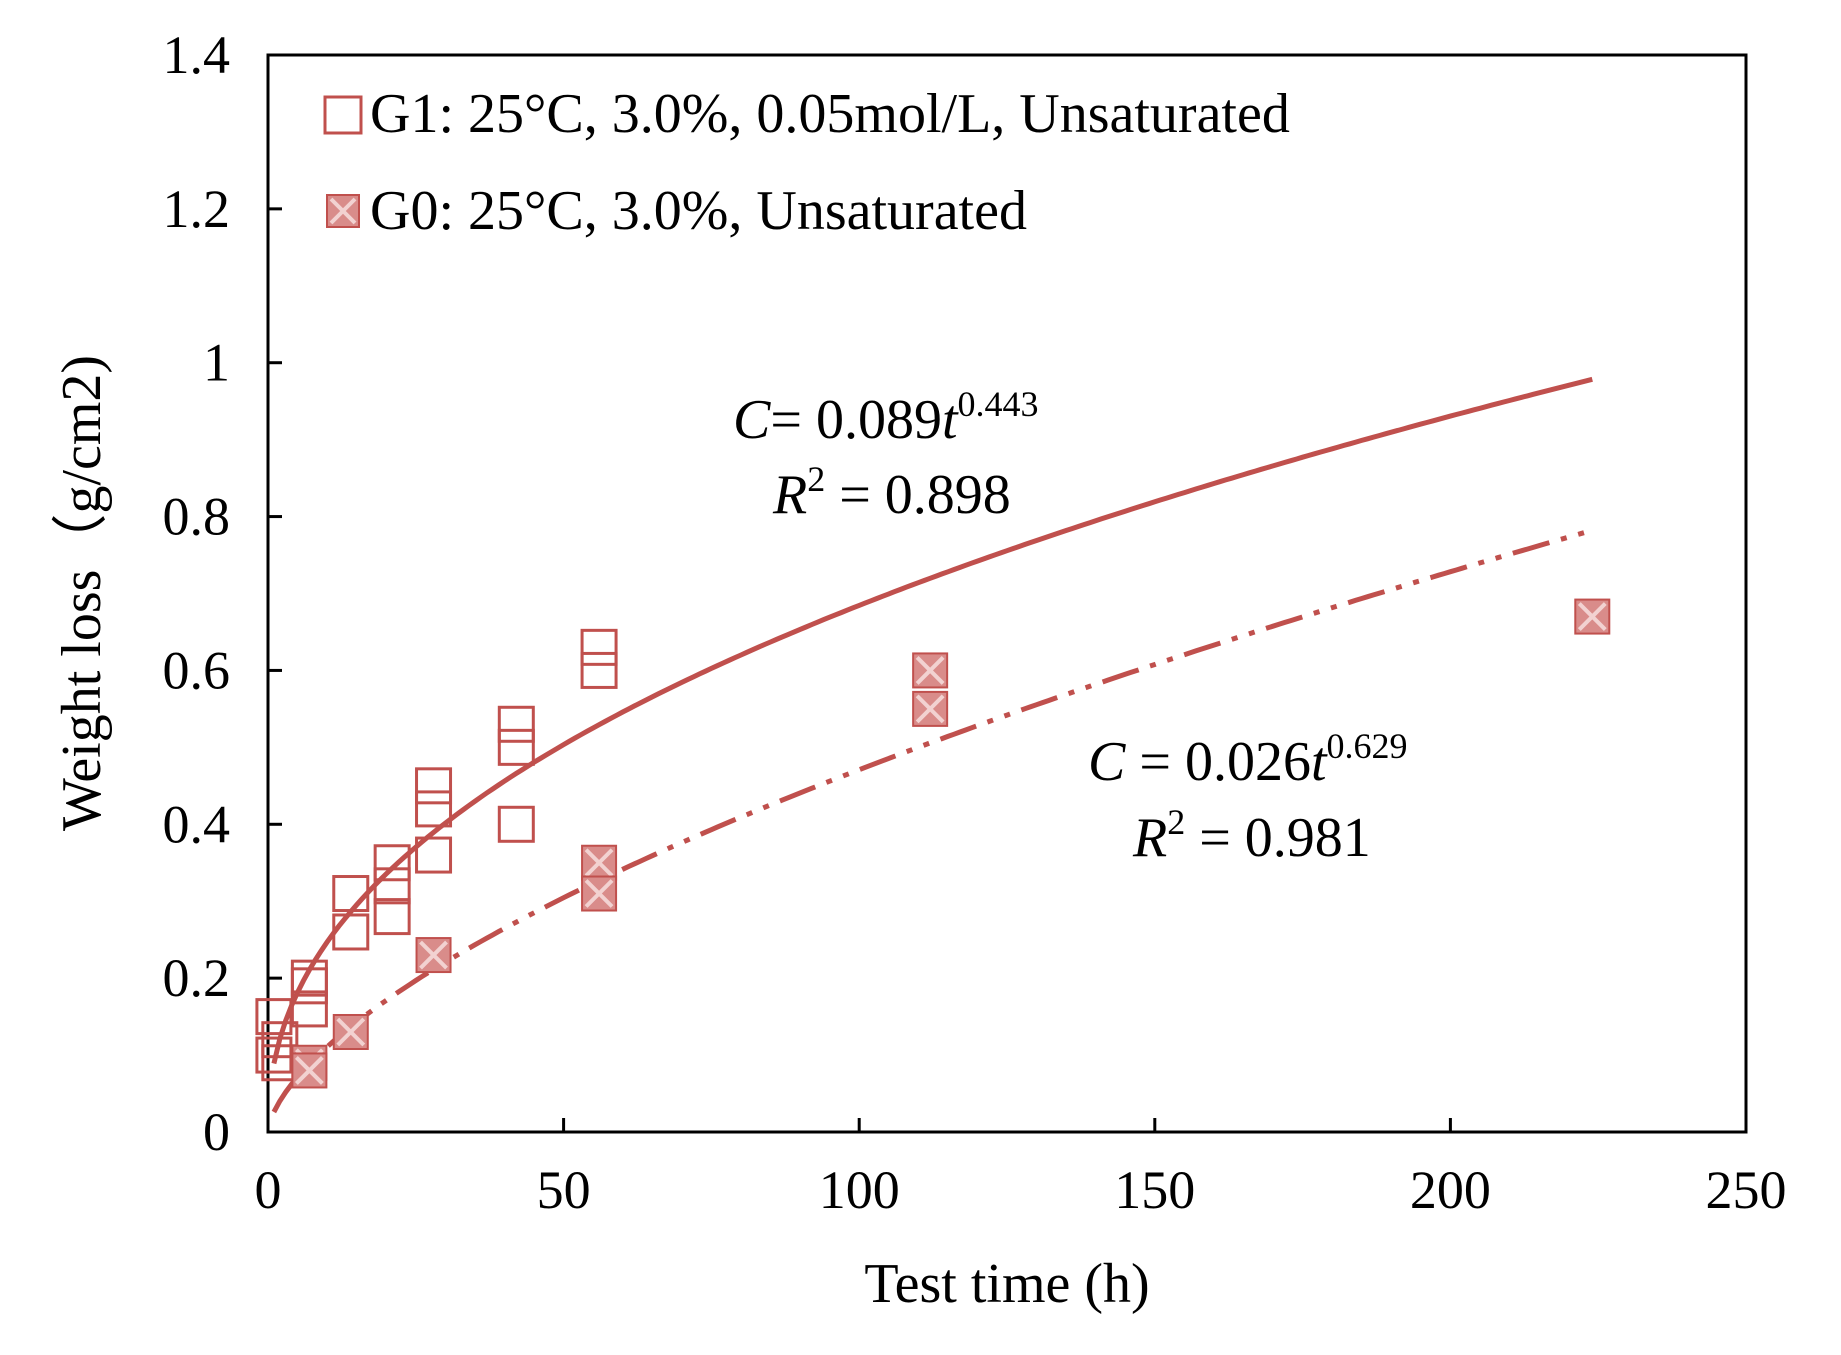 The width and height of the screenshot is (1841, 1355). Describe the element at coordinates (82, 593) in the screenshot. I see `y-axis-title: Weight loss（g/cm2)` at that location.